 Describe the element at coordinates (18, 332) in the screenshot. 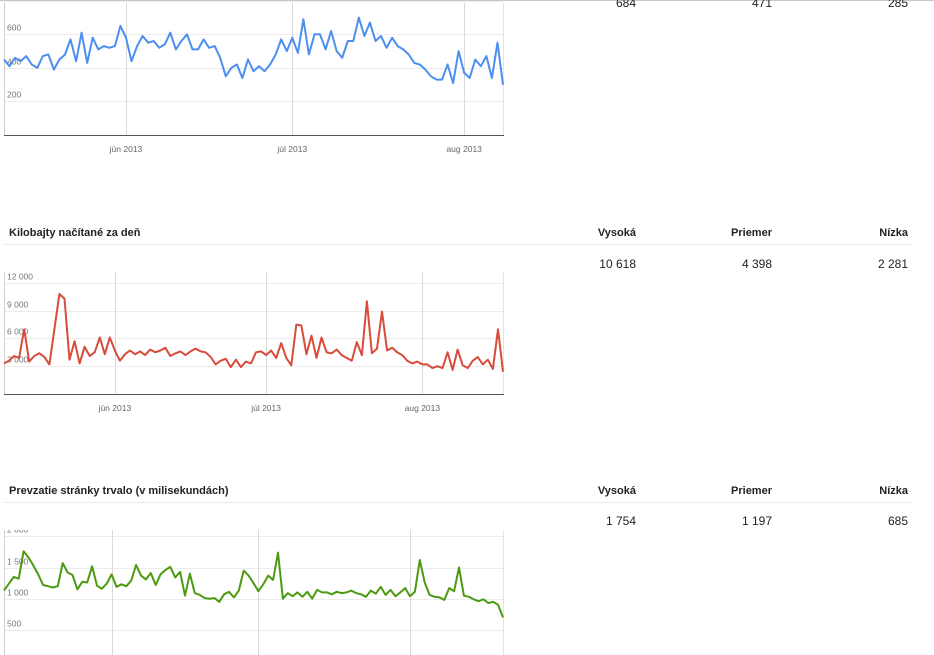

I see `y-tick-label: 6 000` at that location.